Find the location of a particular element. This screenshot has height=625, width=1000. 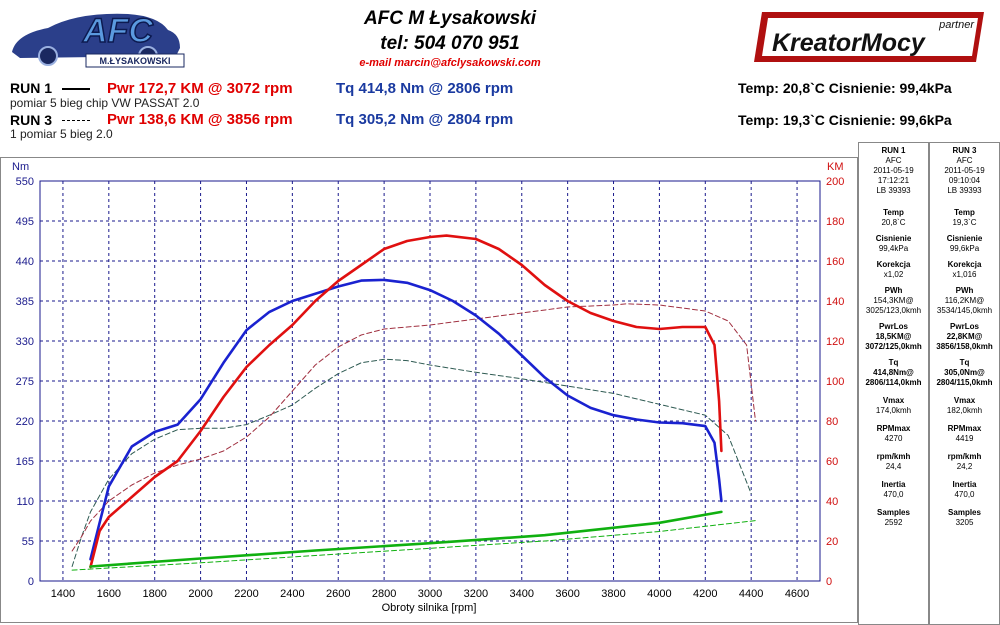

stats-pwh-rpm: 3534/145,0kmh is located at coordinates (964, 310).